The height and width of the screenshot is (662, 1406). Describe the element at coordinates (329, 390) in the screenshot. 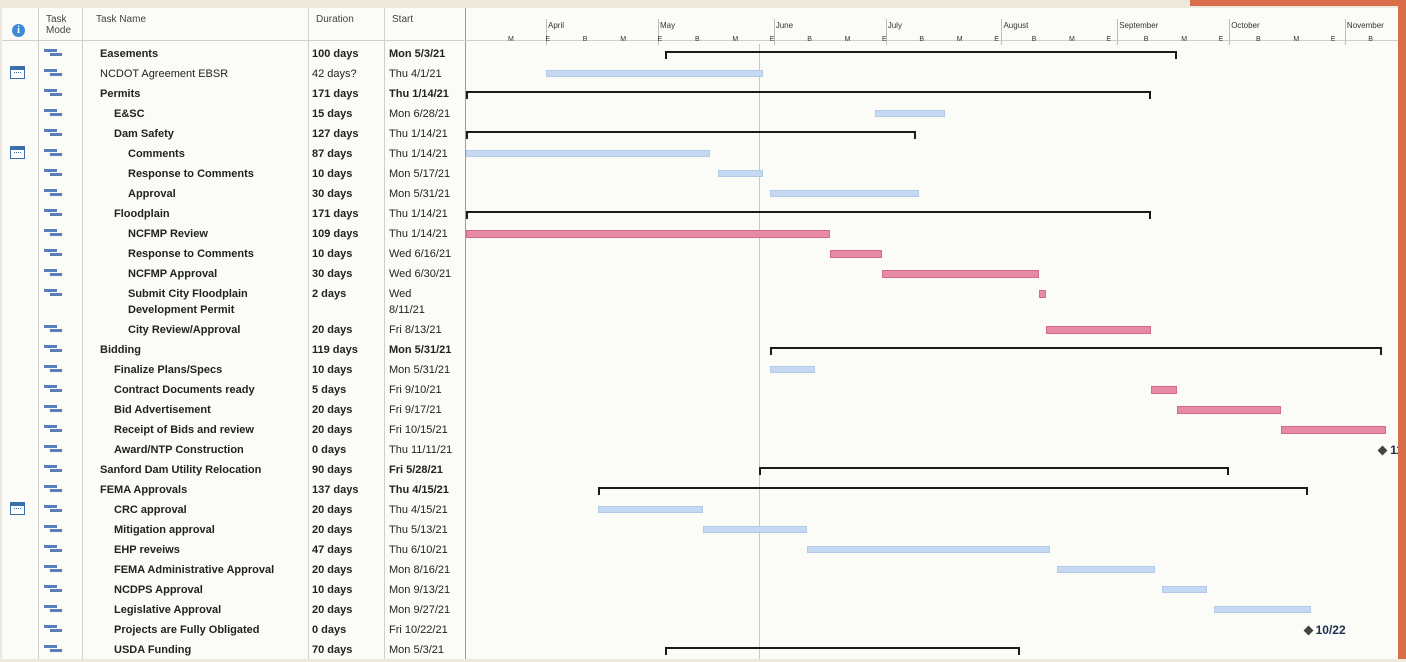

I see `task-duration: 5 days` at that location.